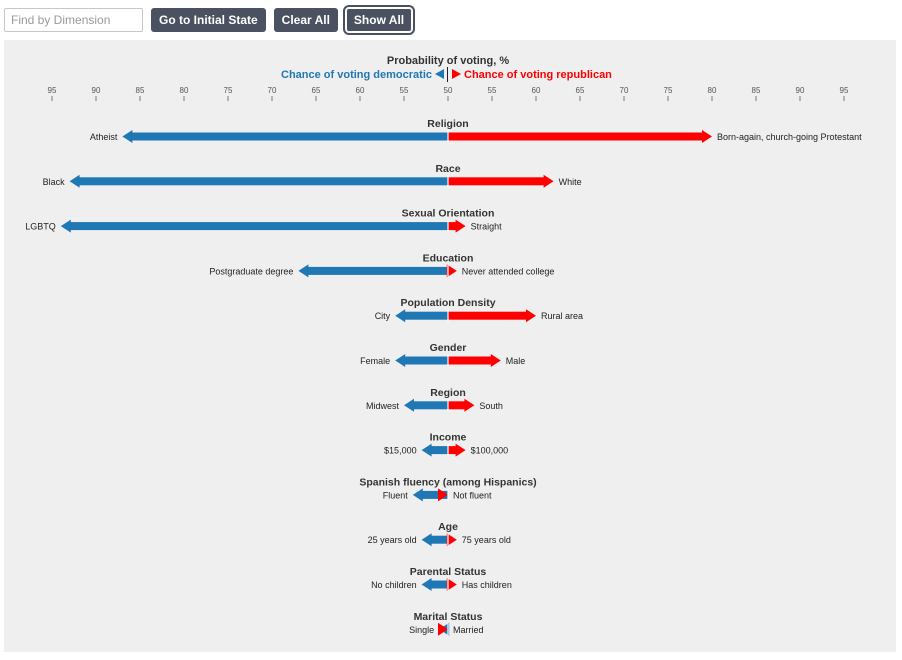  Describe the element at coordinates (447, 482) in the screenshot. I see `dimension-name: Spanish fluency (among Hispanics)` at that location.